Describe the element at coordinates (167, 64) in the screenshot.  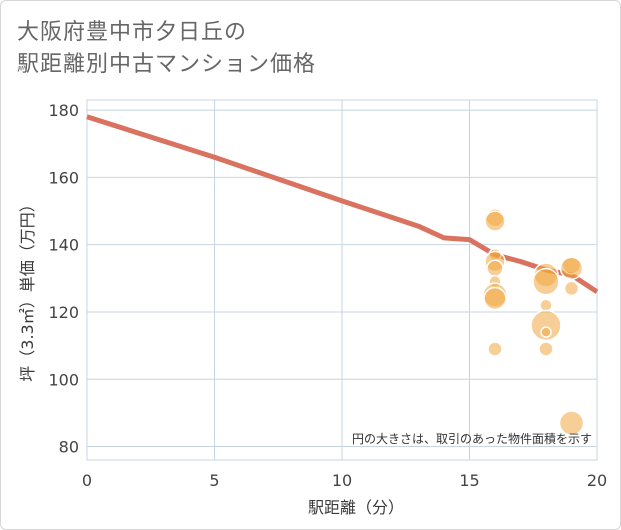
I see `chart-title-line-2: 駅距離別中古マンション価格` at that location.